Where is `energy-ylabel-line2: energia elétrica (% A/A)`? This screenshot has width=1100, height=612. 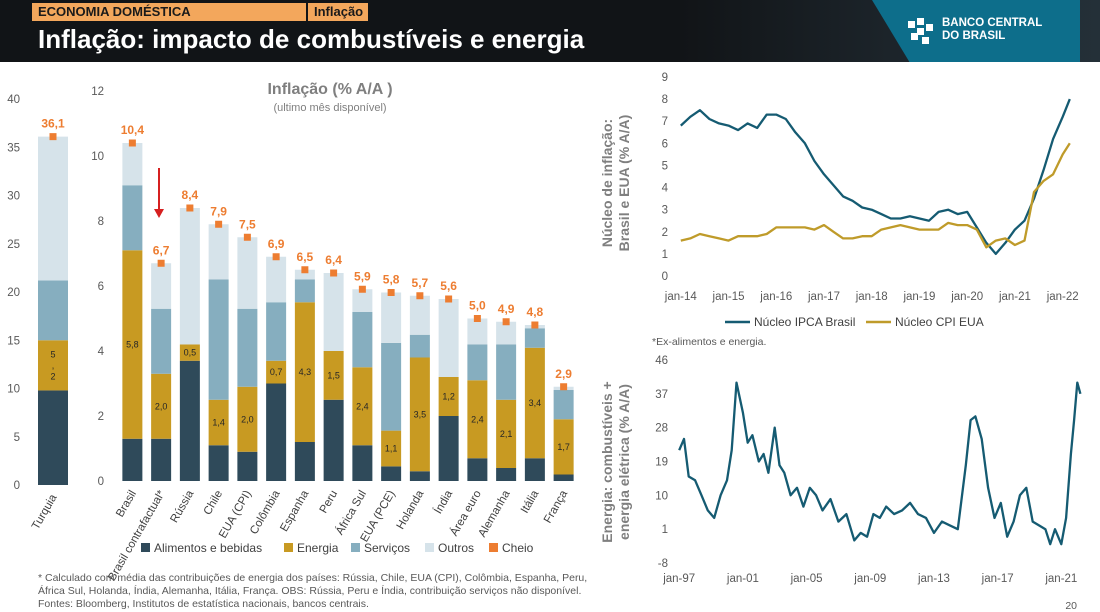
energy-ylabel-line2: energia elétrica (% A/A) is located at coordinates (624, 462).